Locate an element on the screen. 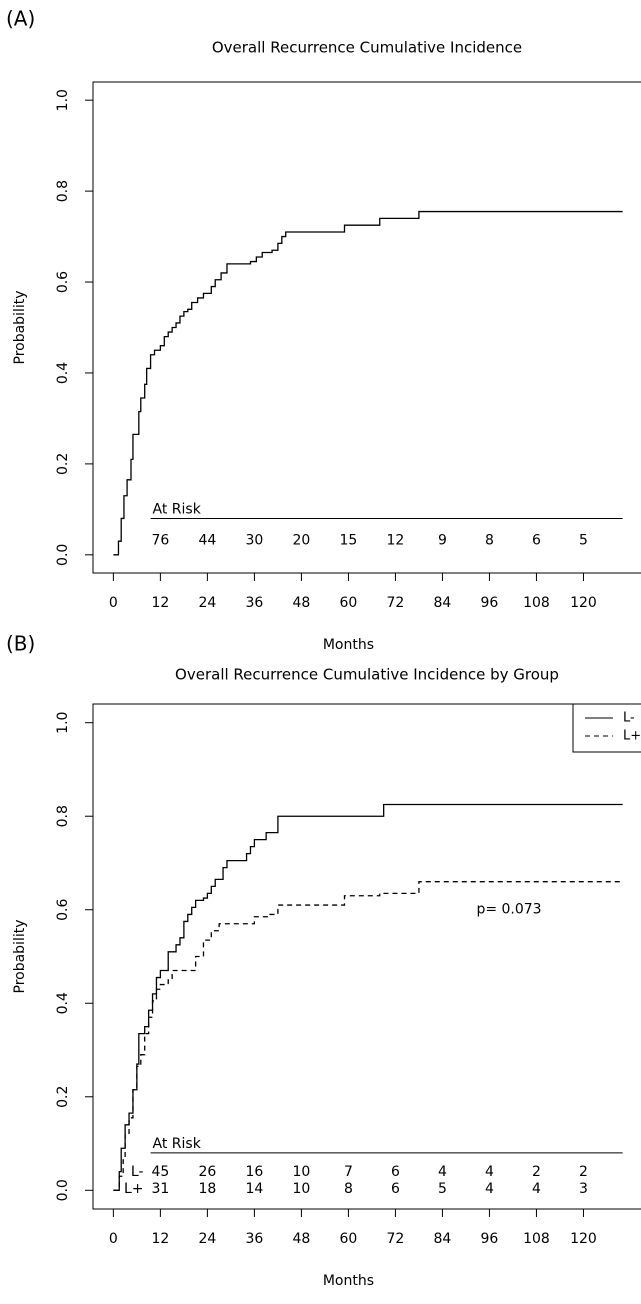  at-risk-count: 31 is located at coordinates (160, 1189).